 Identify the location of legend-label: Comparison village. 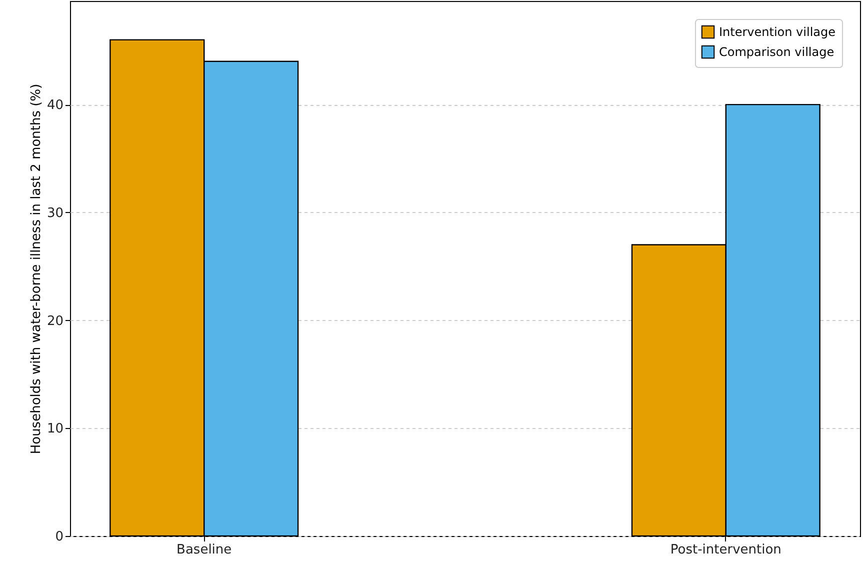
(776, 52).